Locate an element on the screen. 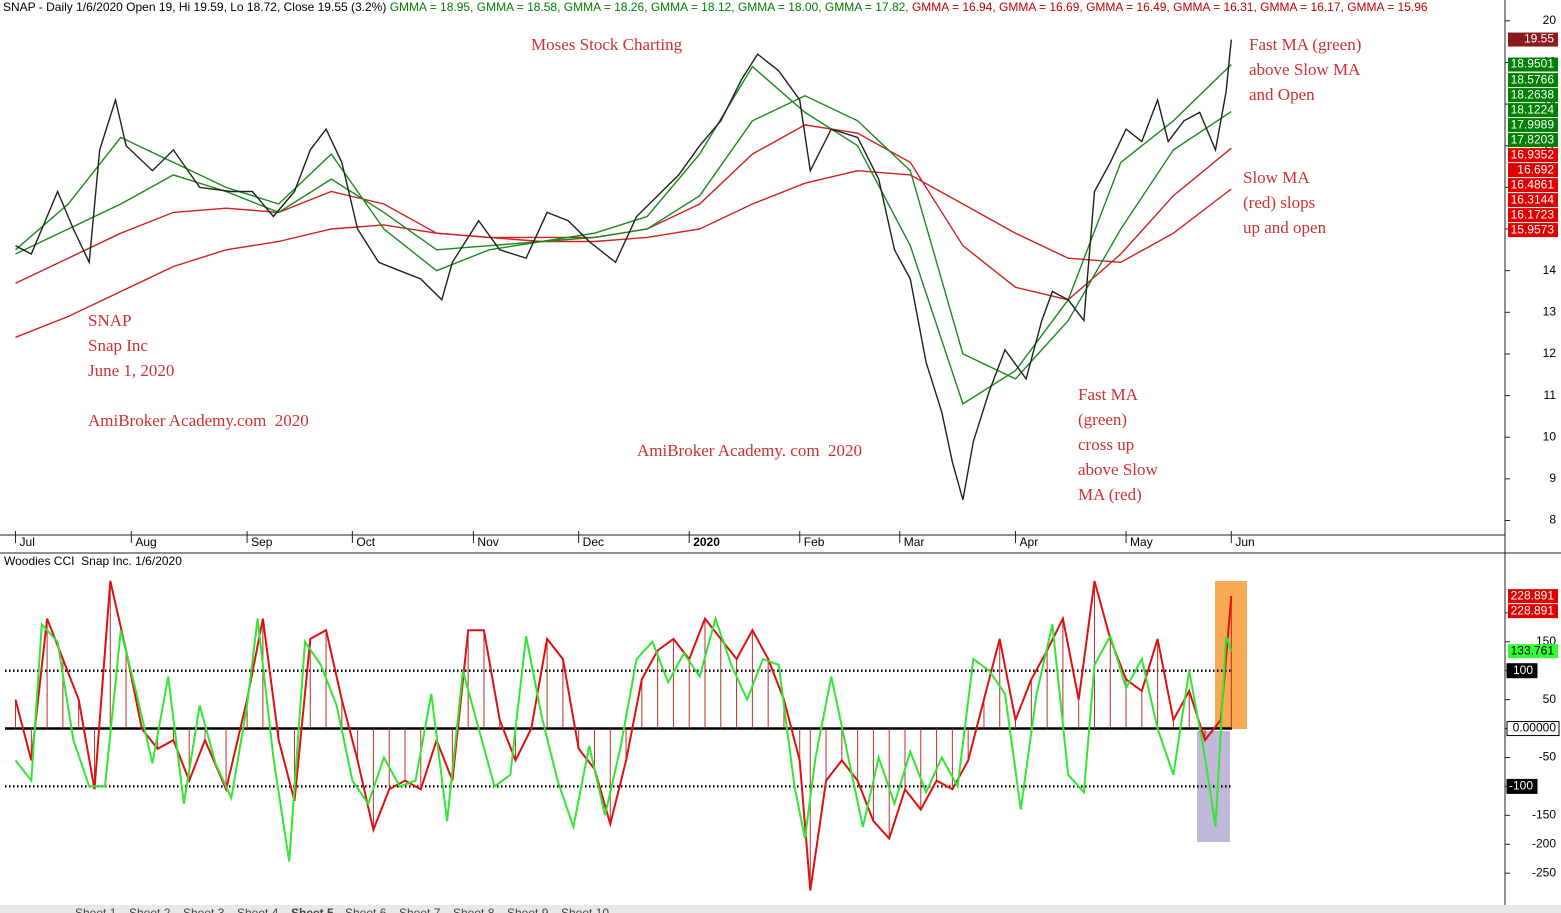 The width and height of the screenshot is (1561, 913). annotation: Snap Inc is located at coordinates (118, 345).